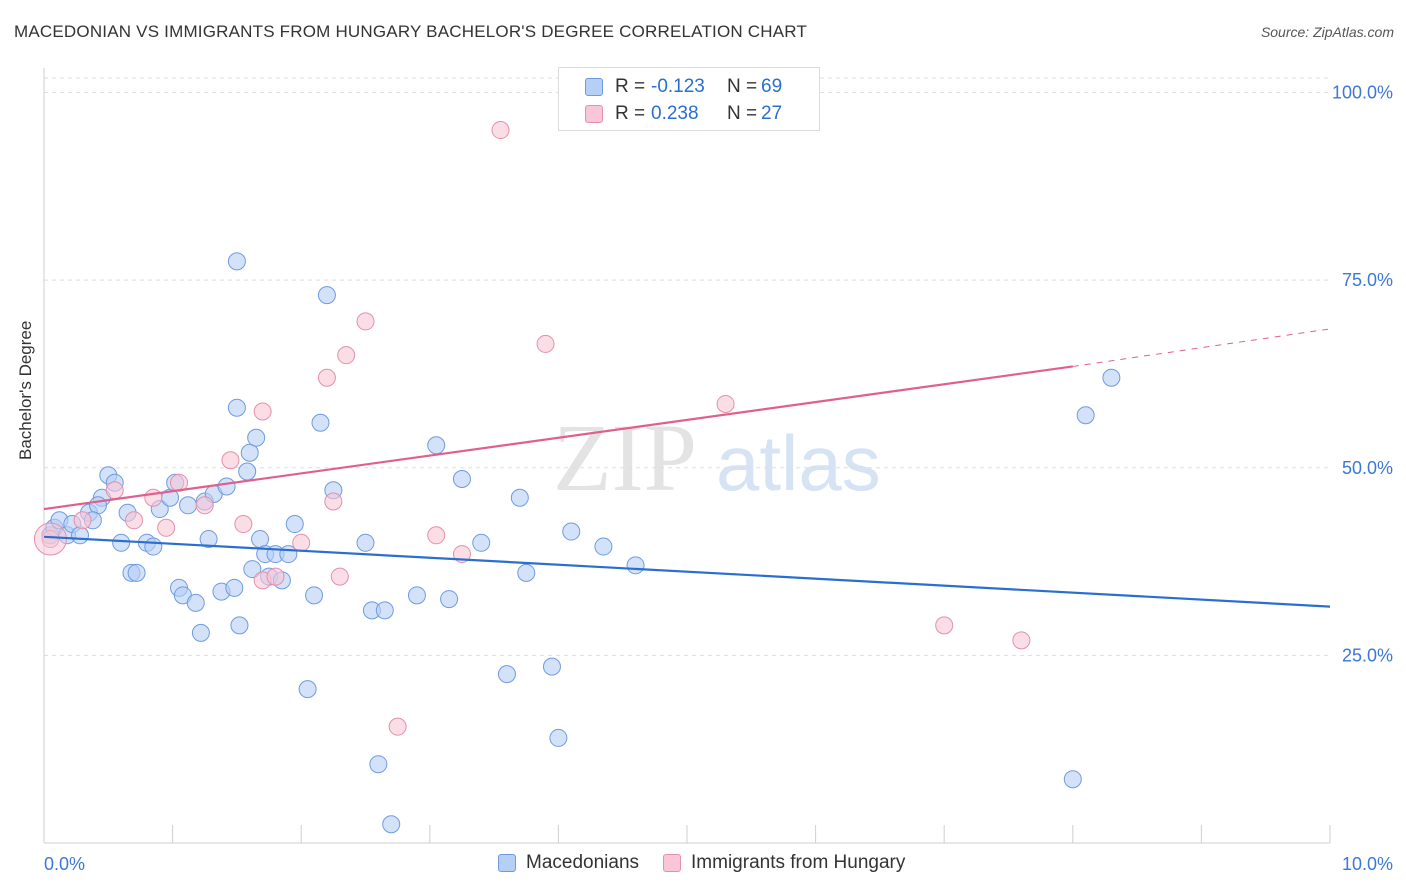 Image resolution: width=1406 pixels, height=892 pixels. What do you see at coordinates (687, 571) in the screenshot?
I see `trend-line-macedonians` at bounding box center [687, 571].